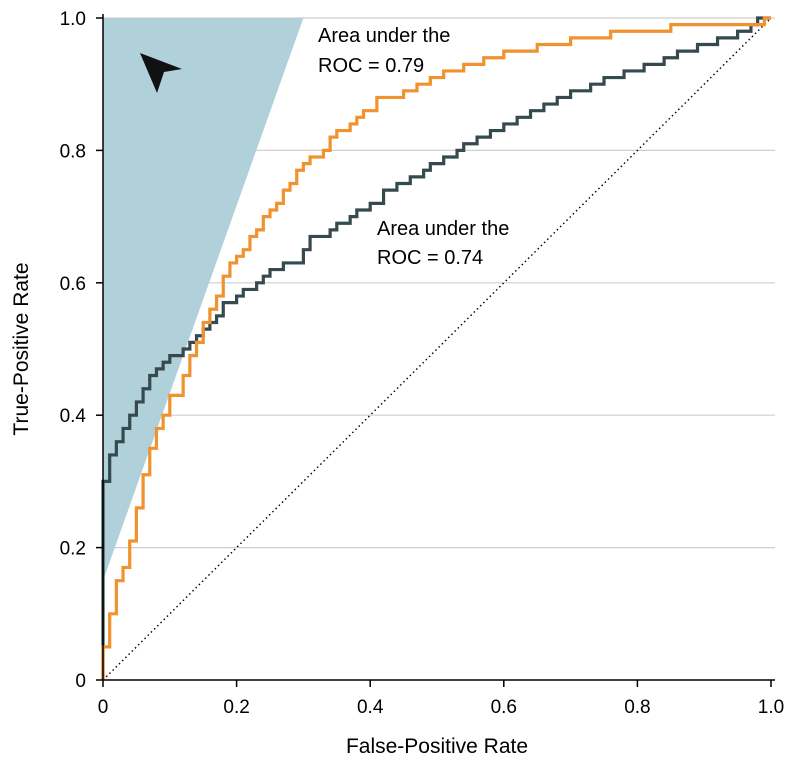 This screenshot has height=767, width=796. I want to click on x-axis-ticks: 0 0.2 0.4 0.6 0.8 1.0, so click(441, 699).